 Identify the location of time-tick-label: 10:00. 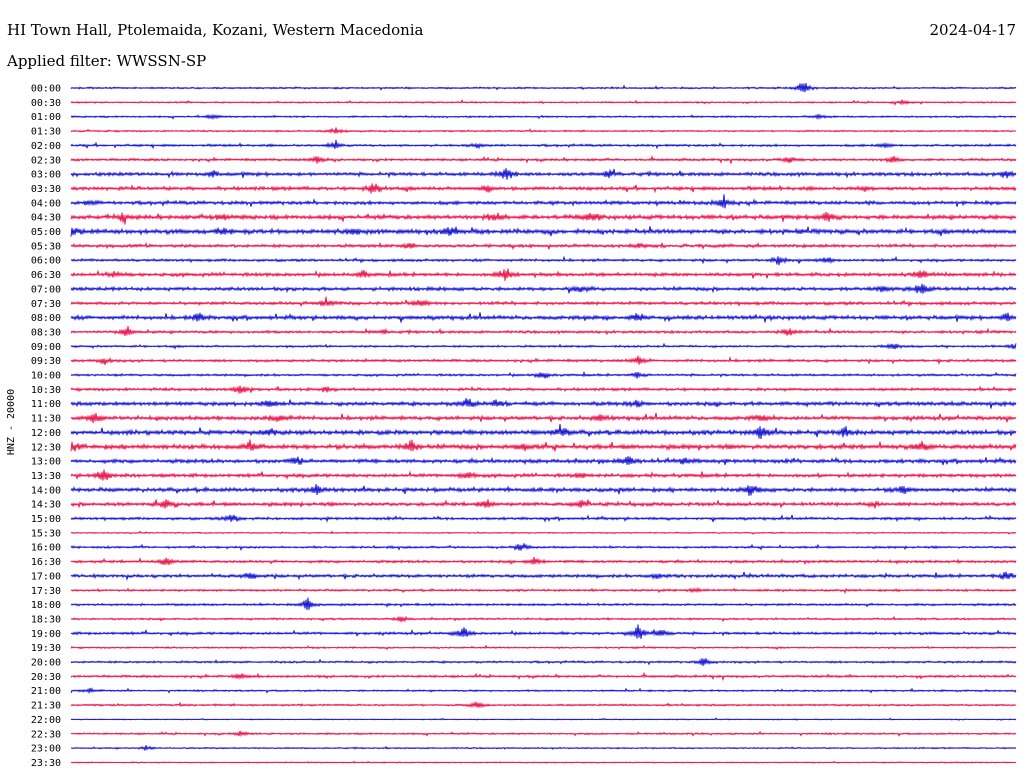
(46, 376).